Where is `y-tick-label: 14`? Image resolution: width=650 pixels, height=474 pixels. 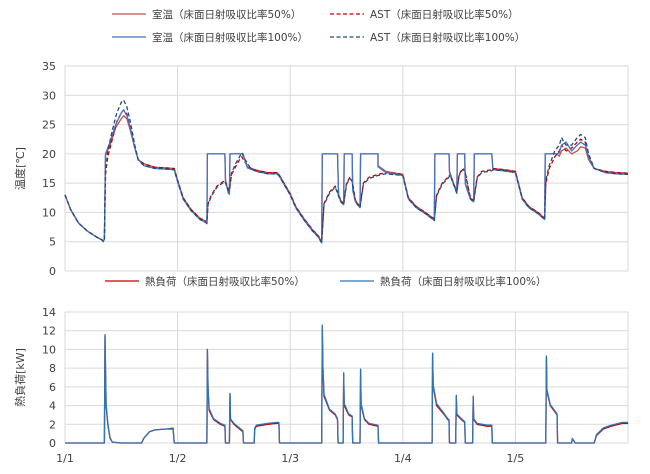
y-tick-label: 14 is located at coordinates (49, 312).